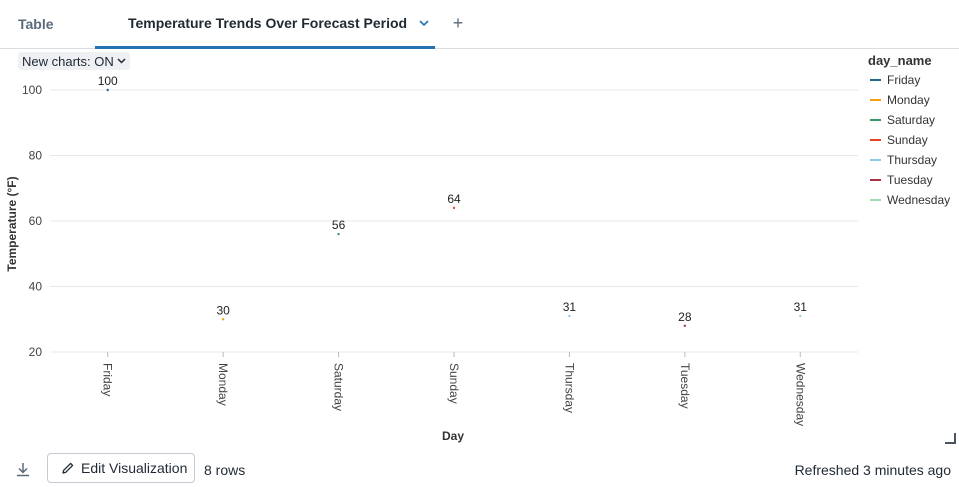 Image resolution: width=959 pixels, height=487 pixels. What do you see at coordinates (339, 387) in the screenshot?
I see `x-tick-label: Saturday` at bounding box center [339, 387].